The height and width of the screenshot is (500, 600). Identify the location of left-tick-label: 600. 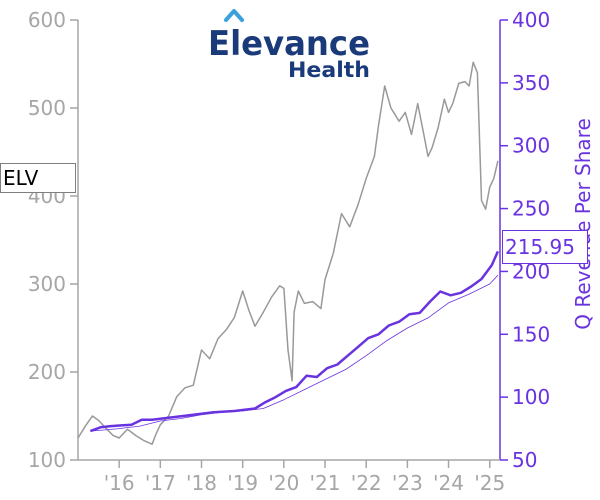
(47, 20).